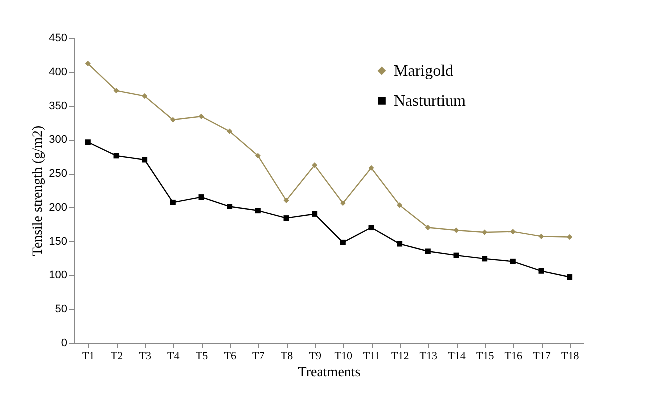  What do you see at coordinates (485, 356) in the screenshot?
I see `x-tick-label: T15` at bounding box center [485, 356].